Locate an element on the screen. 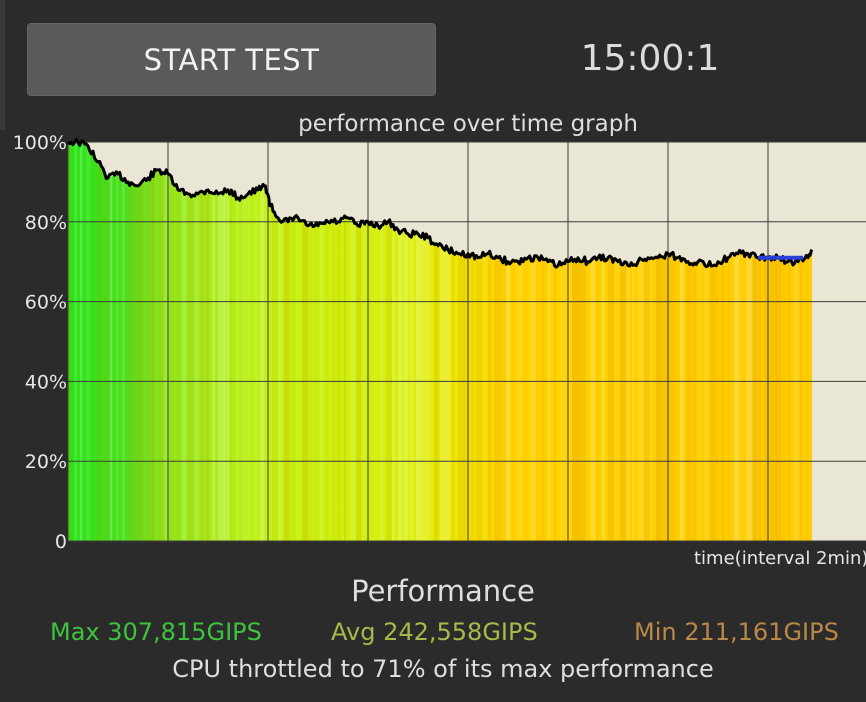  chart-title: performance over time graph is located at coordinates (468, 124).